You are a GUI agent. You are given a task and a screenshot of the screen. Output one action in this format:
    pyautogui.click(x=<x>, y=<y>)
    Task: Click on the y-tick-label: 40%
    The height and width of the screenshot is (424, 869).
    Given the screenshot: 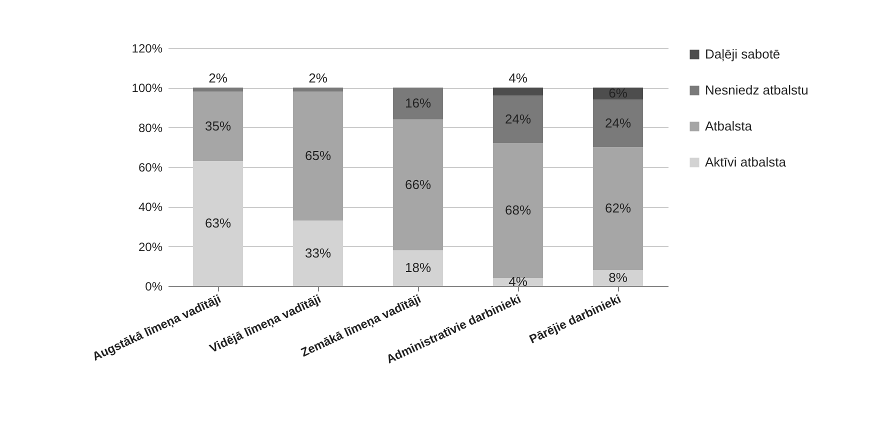 What is the action you would take?
    pyautogui.click(x=150, y=207)
    